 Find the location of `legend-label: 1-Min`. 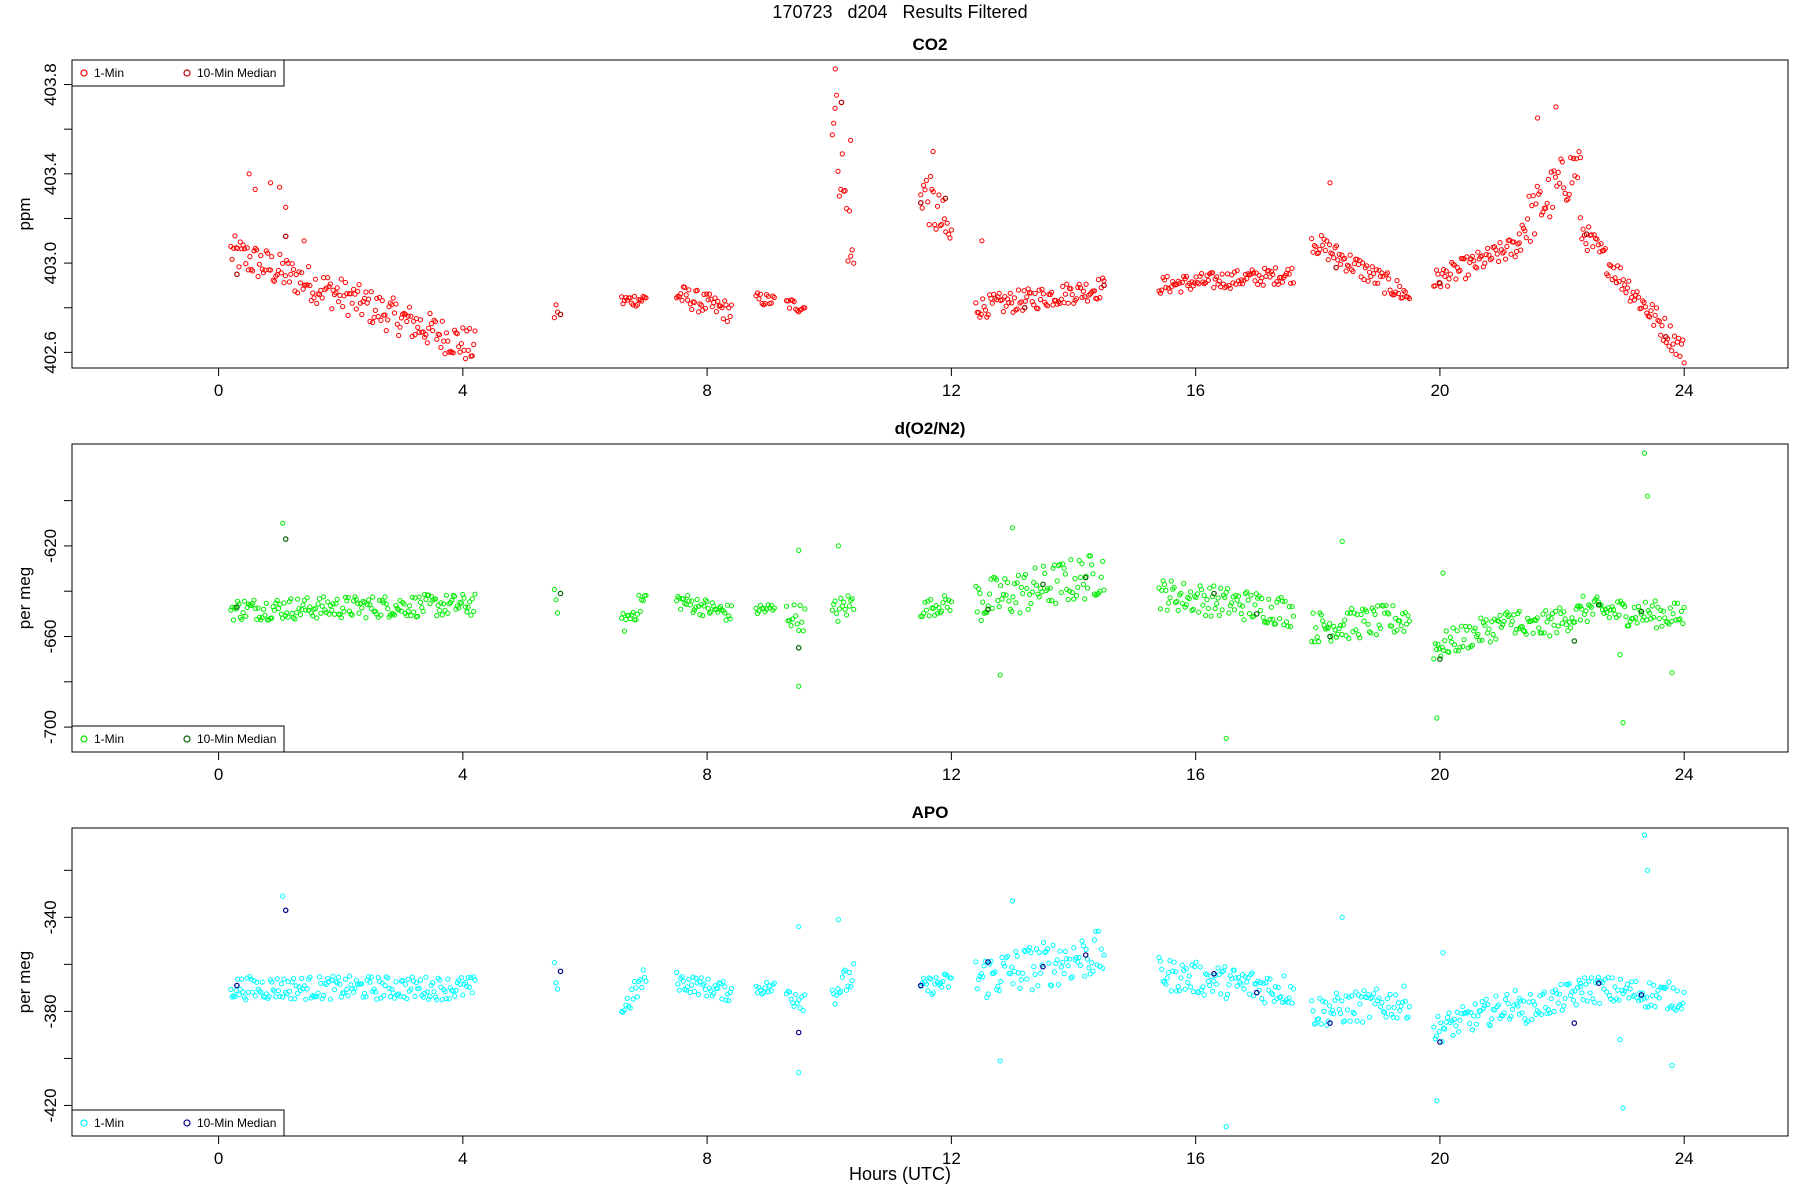

legend-label: 1-Min is located at coordinates (109, 739).